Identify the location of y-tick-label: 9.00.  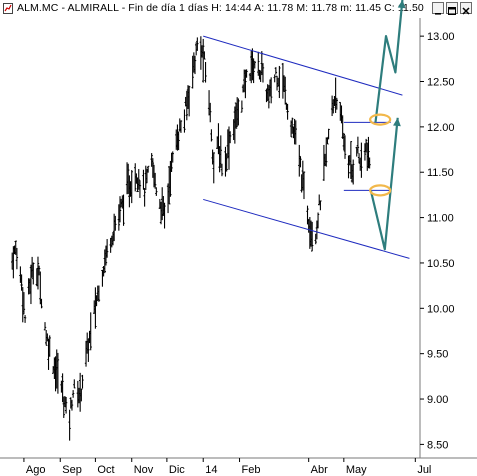
(437, 400).